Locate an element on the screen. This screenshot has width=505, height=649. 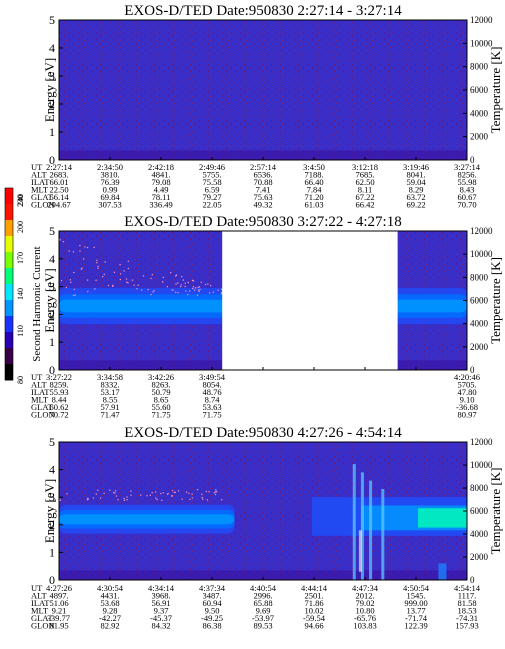
row-value: 2:57:14 is located at coordinates (263, 167).